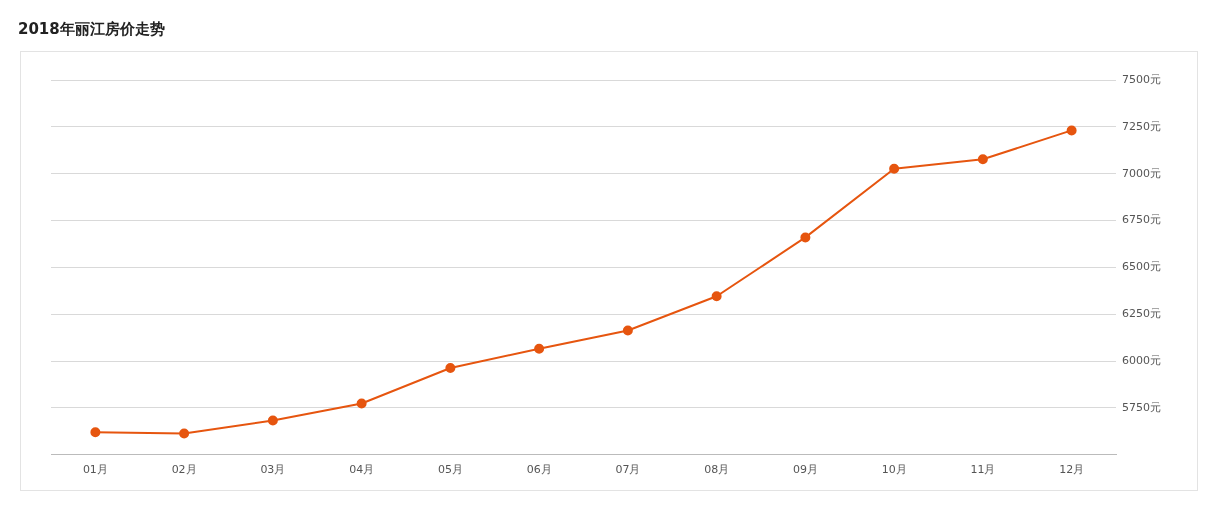 The image size is (1213, 517). Describe the element at coordinates (1142, 407) in the screenshot. I see `y-tick-label: 5750元` at that location.